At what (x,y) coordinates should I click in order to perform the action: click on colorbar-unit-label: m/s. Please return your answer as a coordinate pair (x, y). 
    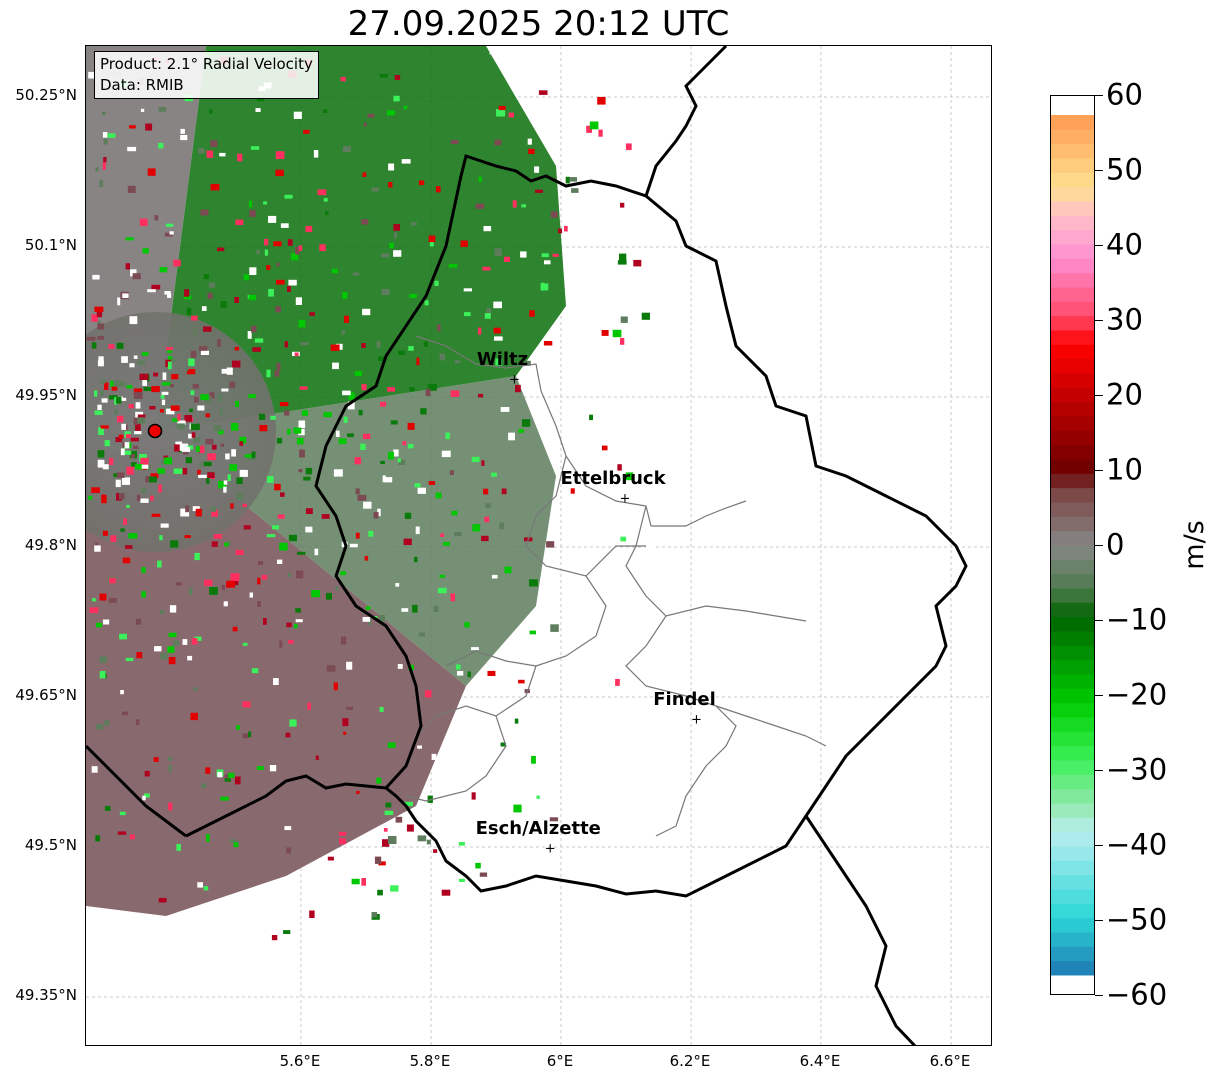
    Looking at the image, I should click on (1193, 545).